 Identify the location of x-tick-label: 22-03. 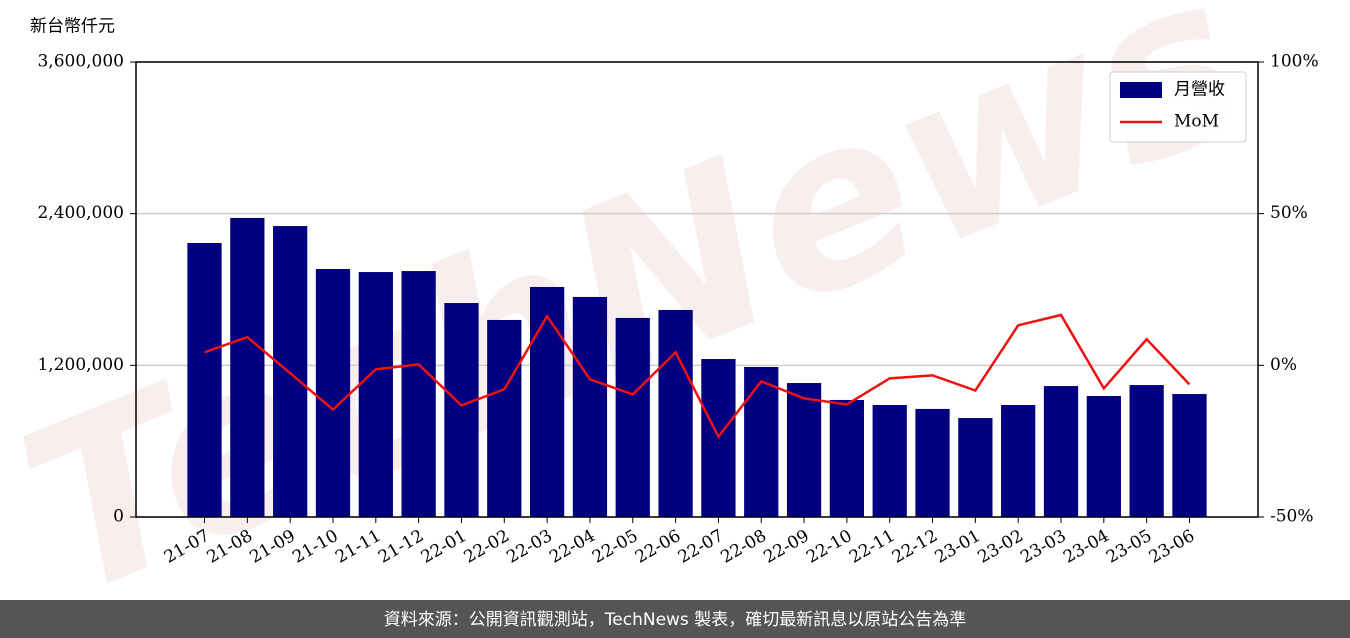
(529, 547).